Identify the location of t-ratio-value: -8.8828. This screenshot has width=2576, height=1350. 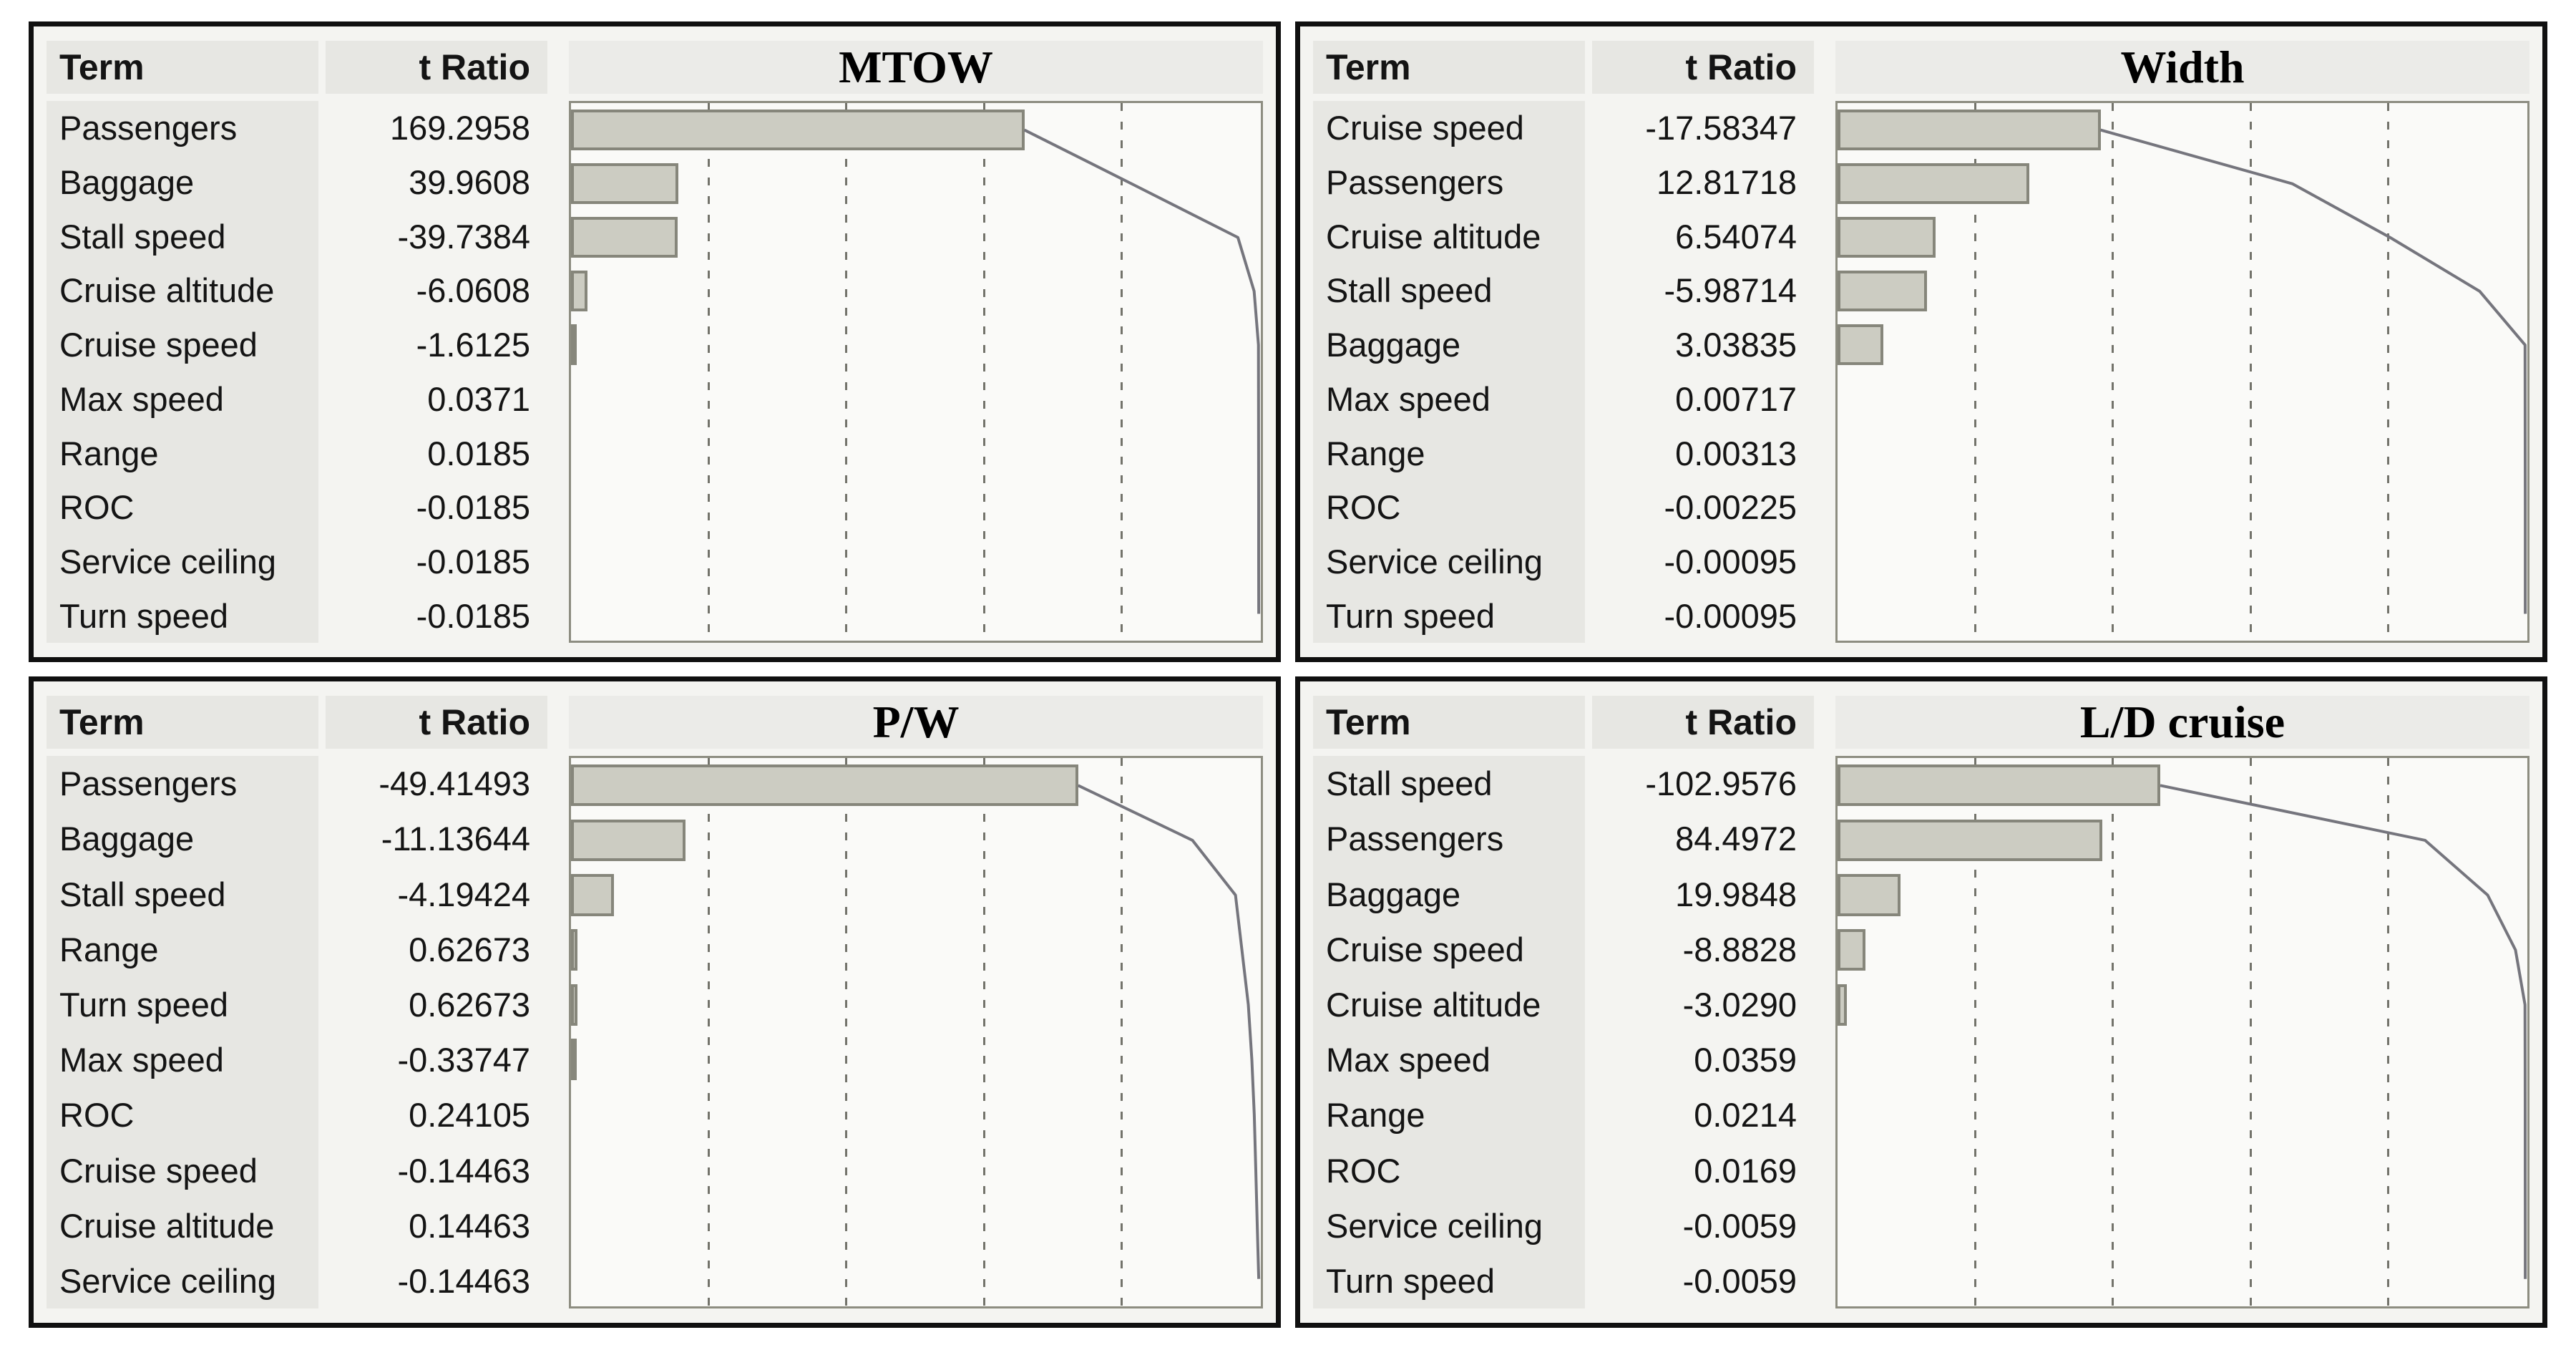
(1739, 949).